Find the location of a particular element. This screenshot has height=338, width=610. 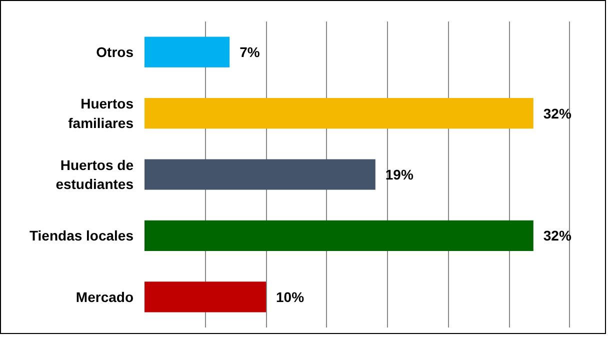

data-label: 7% is located at coordinates (250, 52).